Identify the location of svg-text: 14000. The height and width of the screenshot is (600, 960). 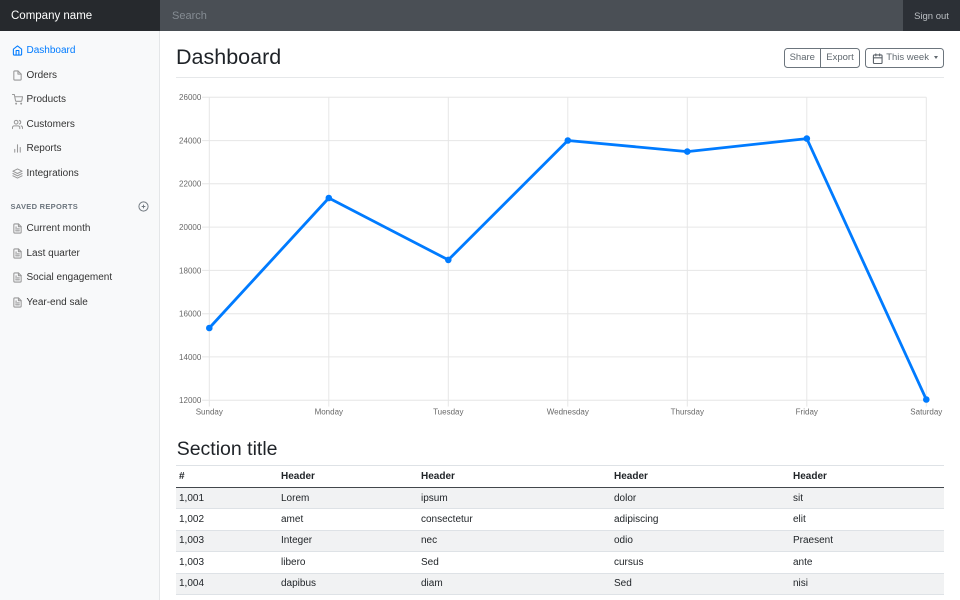
(190, 357).